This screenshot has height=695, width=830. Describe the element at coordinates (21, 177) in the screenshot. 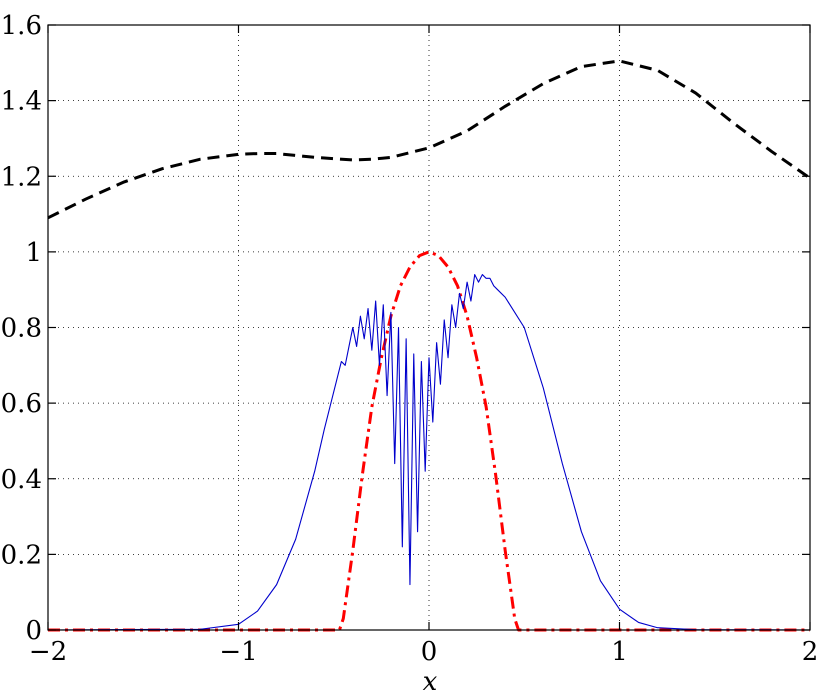

I see `y-tick-label: 1.2` at that location.